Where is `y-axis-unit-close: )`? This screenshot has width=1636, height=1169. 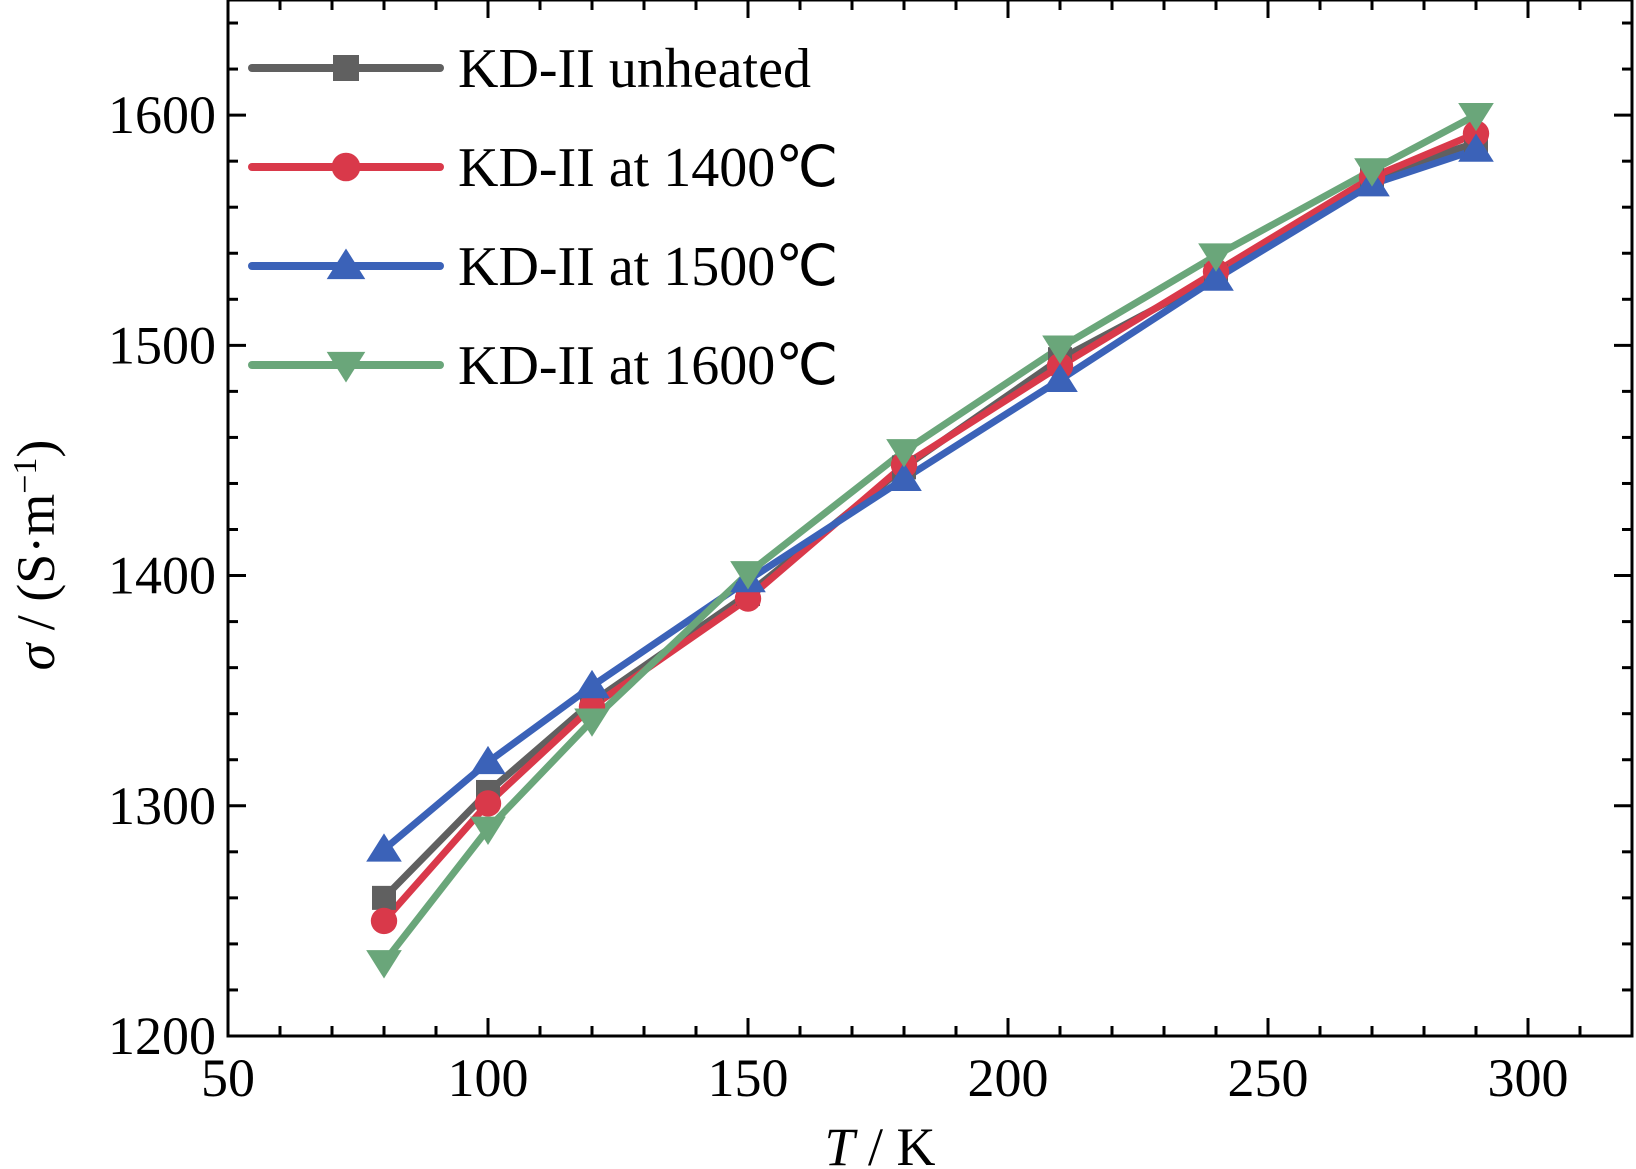
y-axis-unit-close: ) is located at coordinates (36, 449).